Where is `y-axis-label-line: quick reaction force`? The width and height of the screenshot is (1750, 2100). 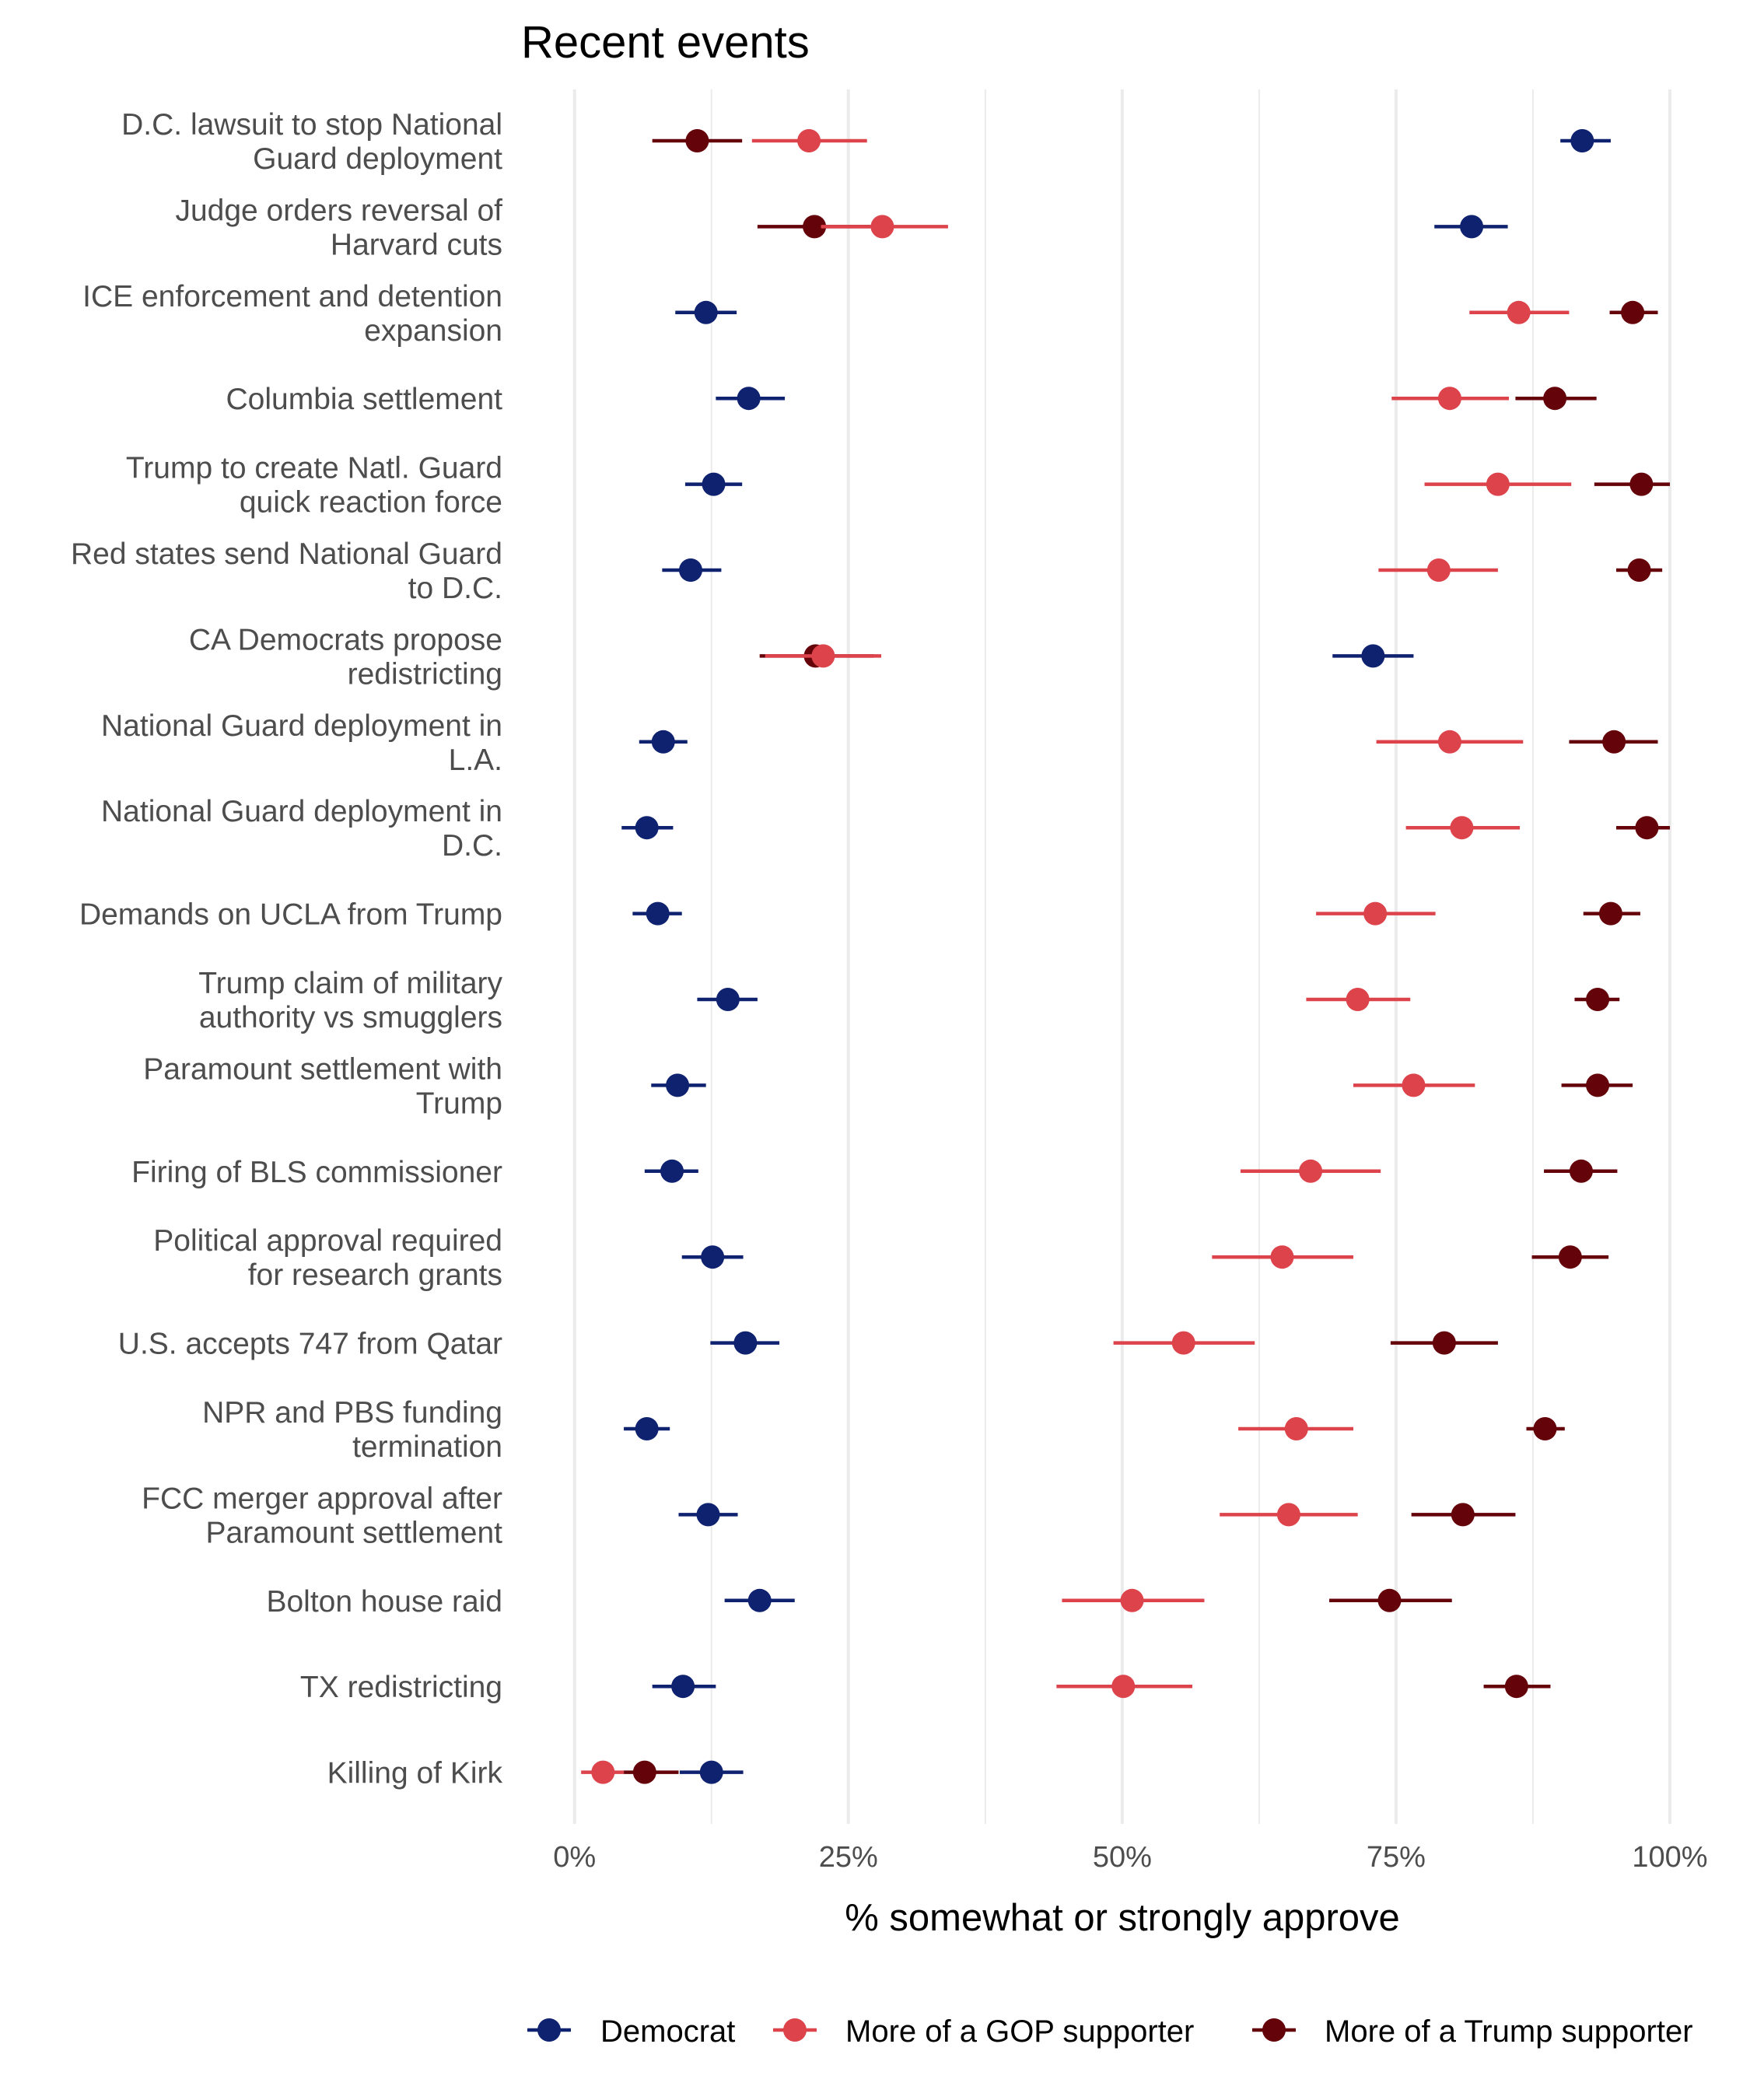
y-axis-label-line: quick reaction force is located at coordinates (371, 503).